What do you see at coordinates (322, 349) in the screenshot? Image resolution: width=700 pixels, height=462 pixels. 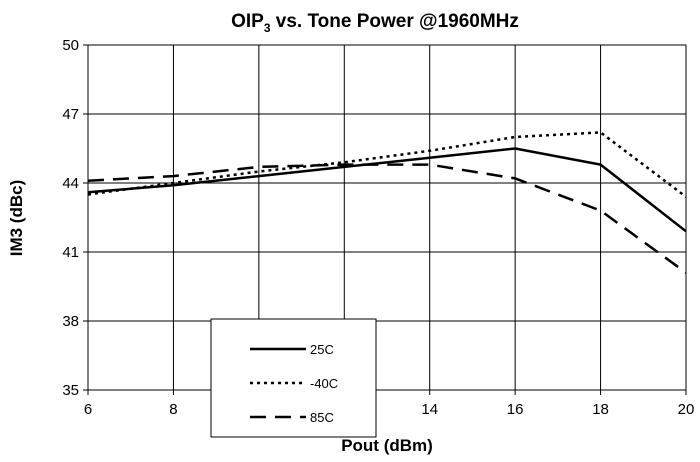 I see `legend-label: 25C` at bounding box center [322, 349].